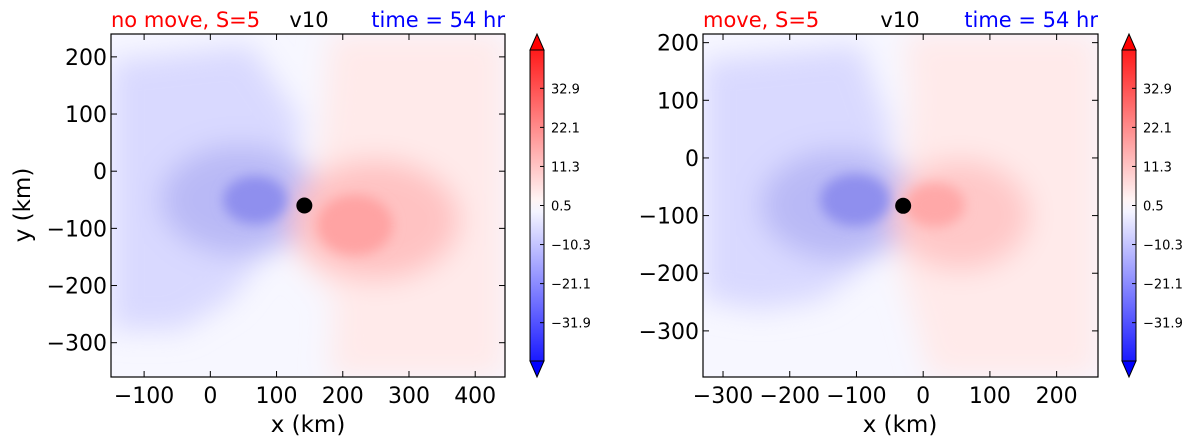 This screenshot has height=447, width=1193. What do you see at coordinates (790, 396) in the screenshot?
I see `x-tick-label: −200` at bounding box center [790, 396].